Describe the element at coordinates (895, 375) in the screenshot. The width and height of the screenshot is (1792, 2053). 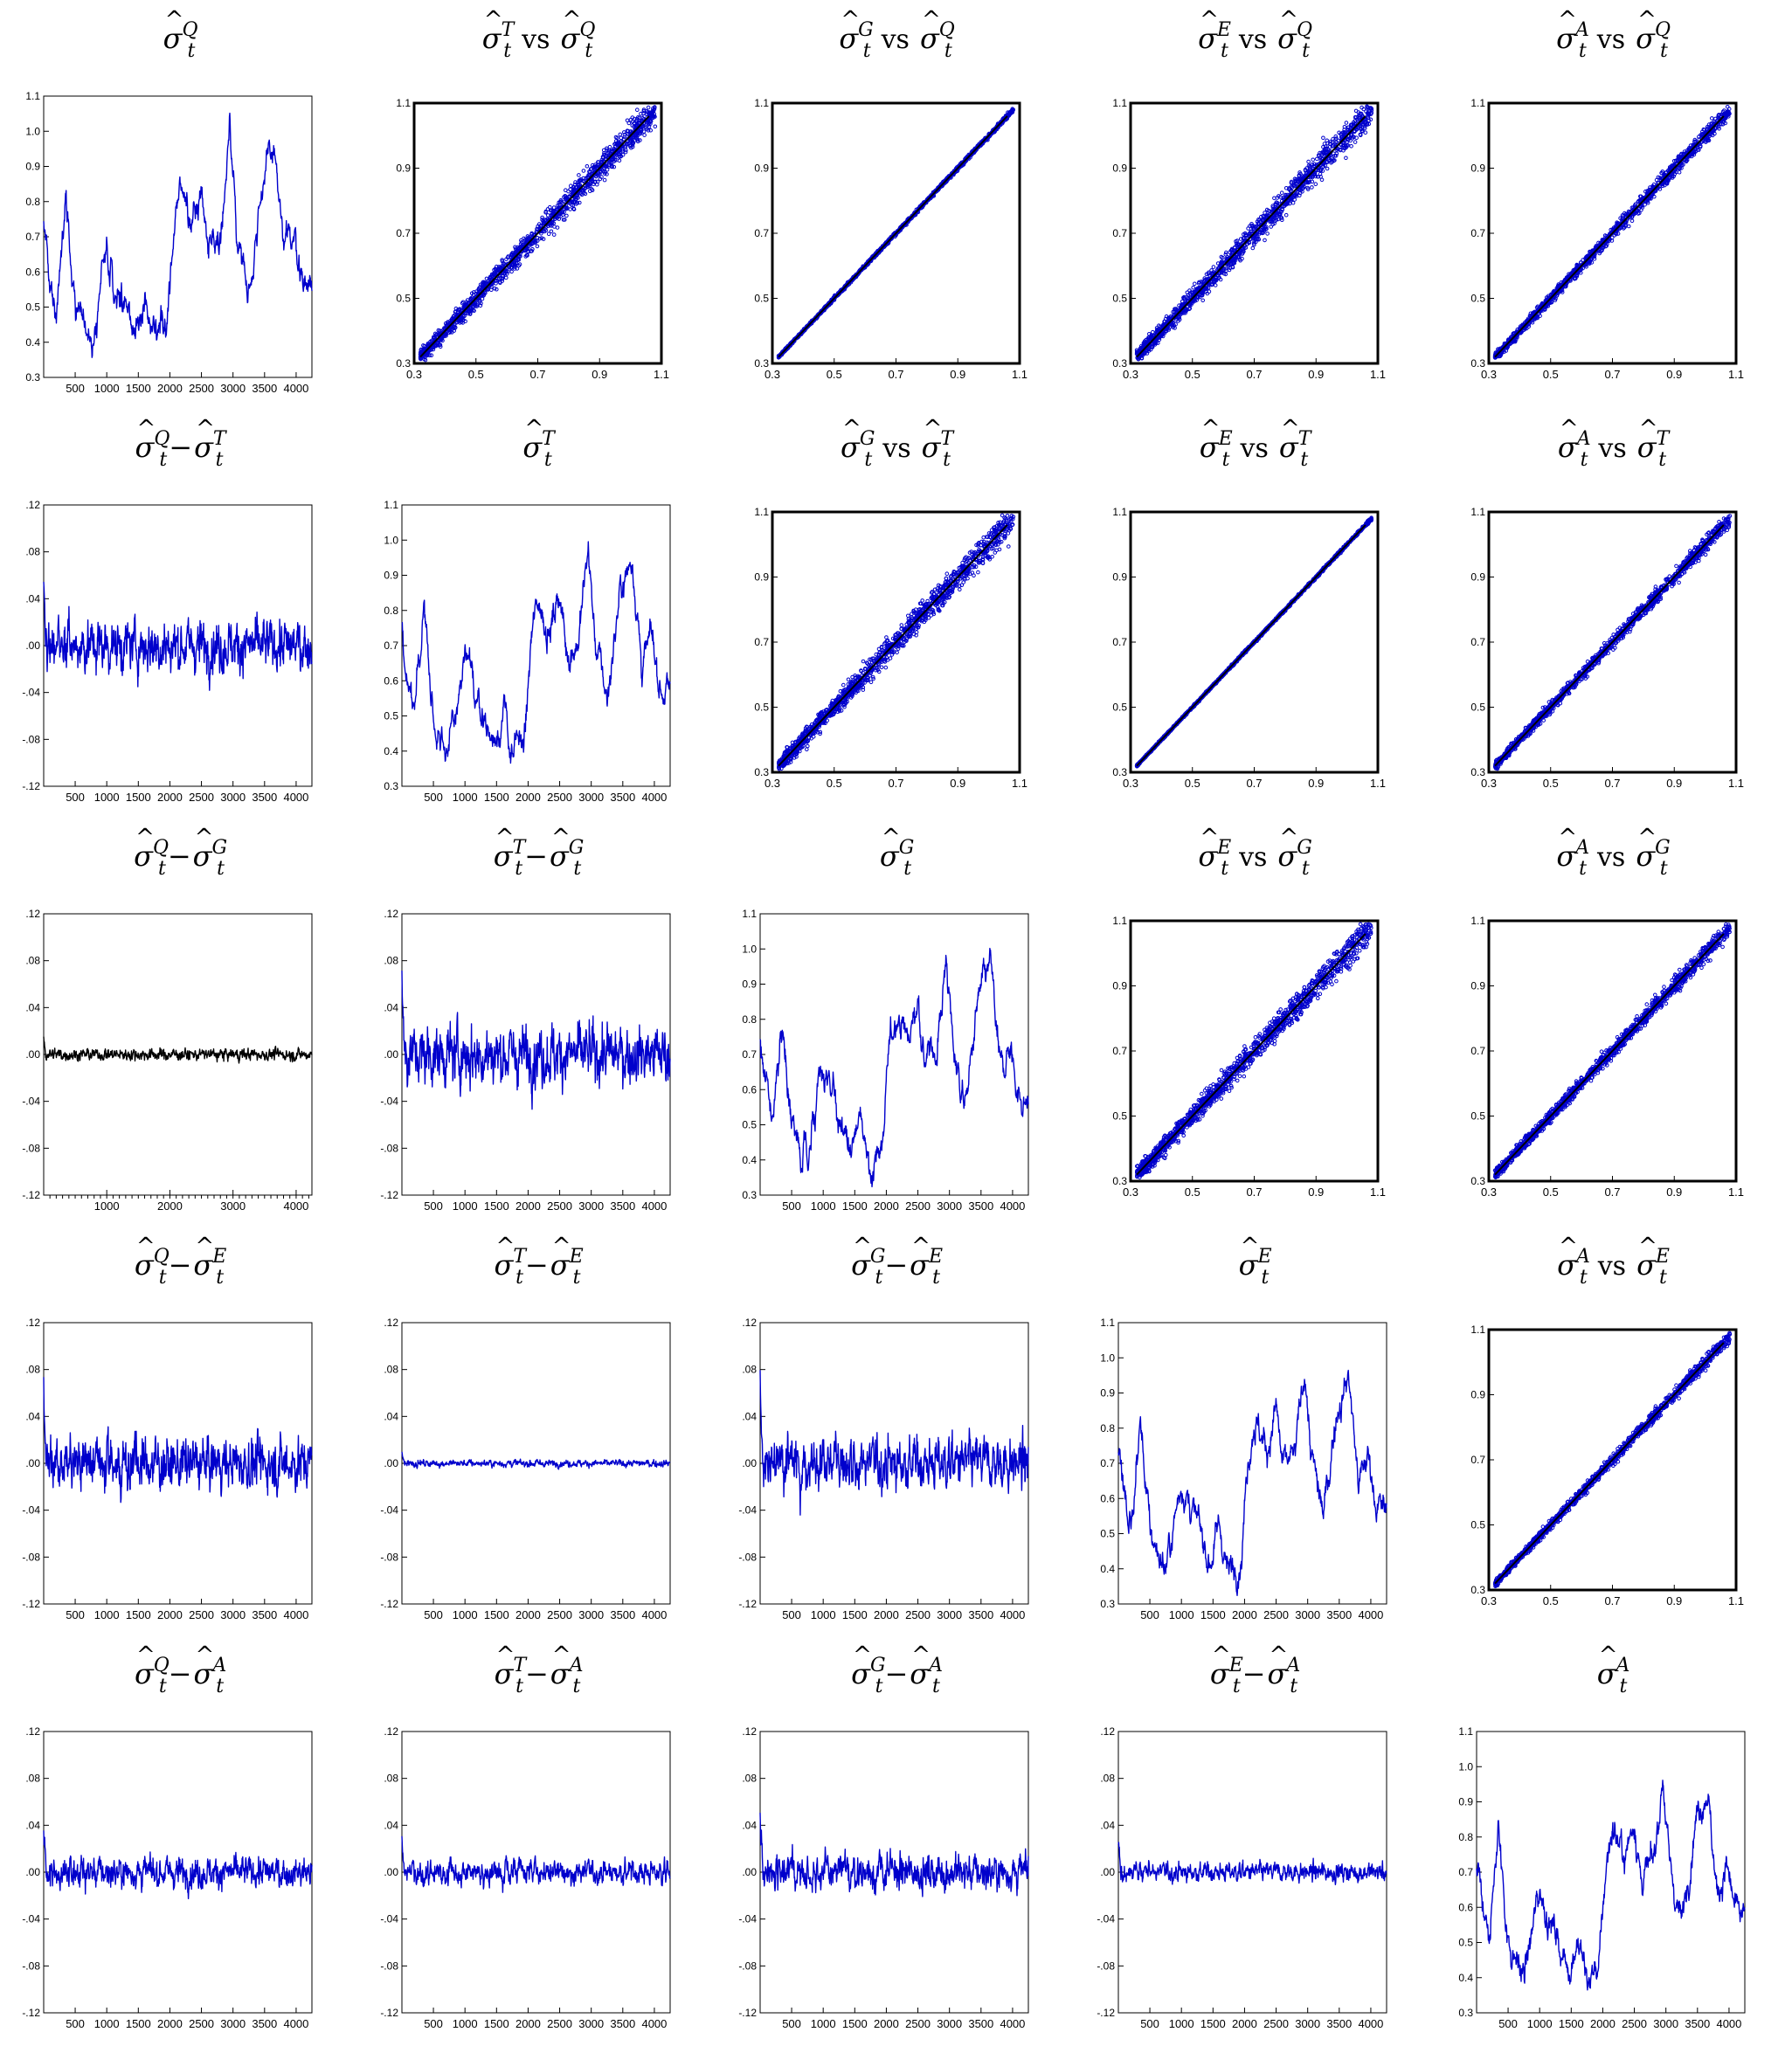
I see `x-tick-label: 0.7` at that location.